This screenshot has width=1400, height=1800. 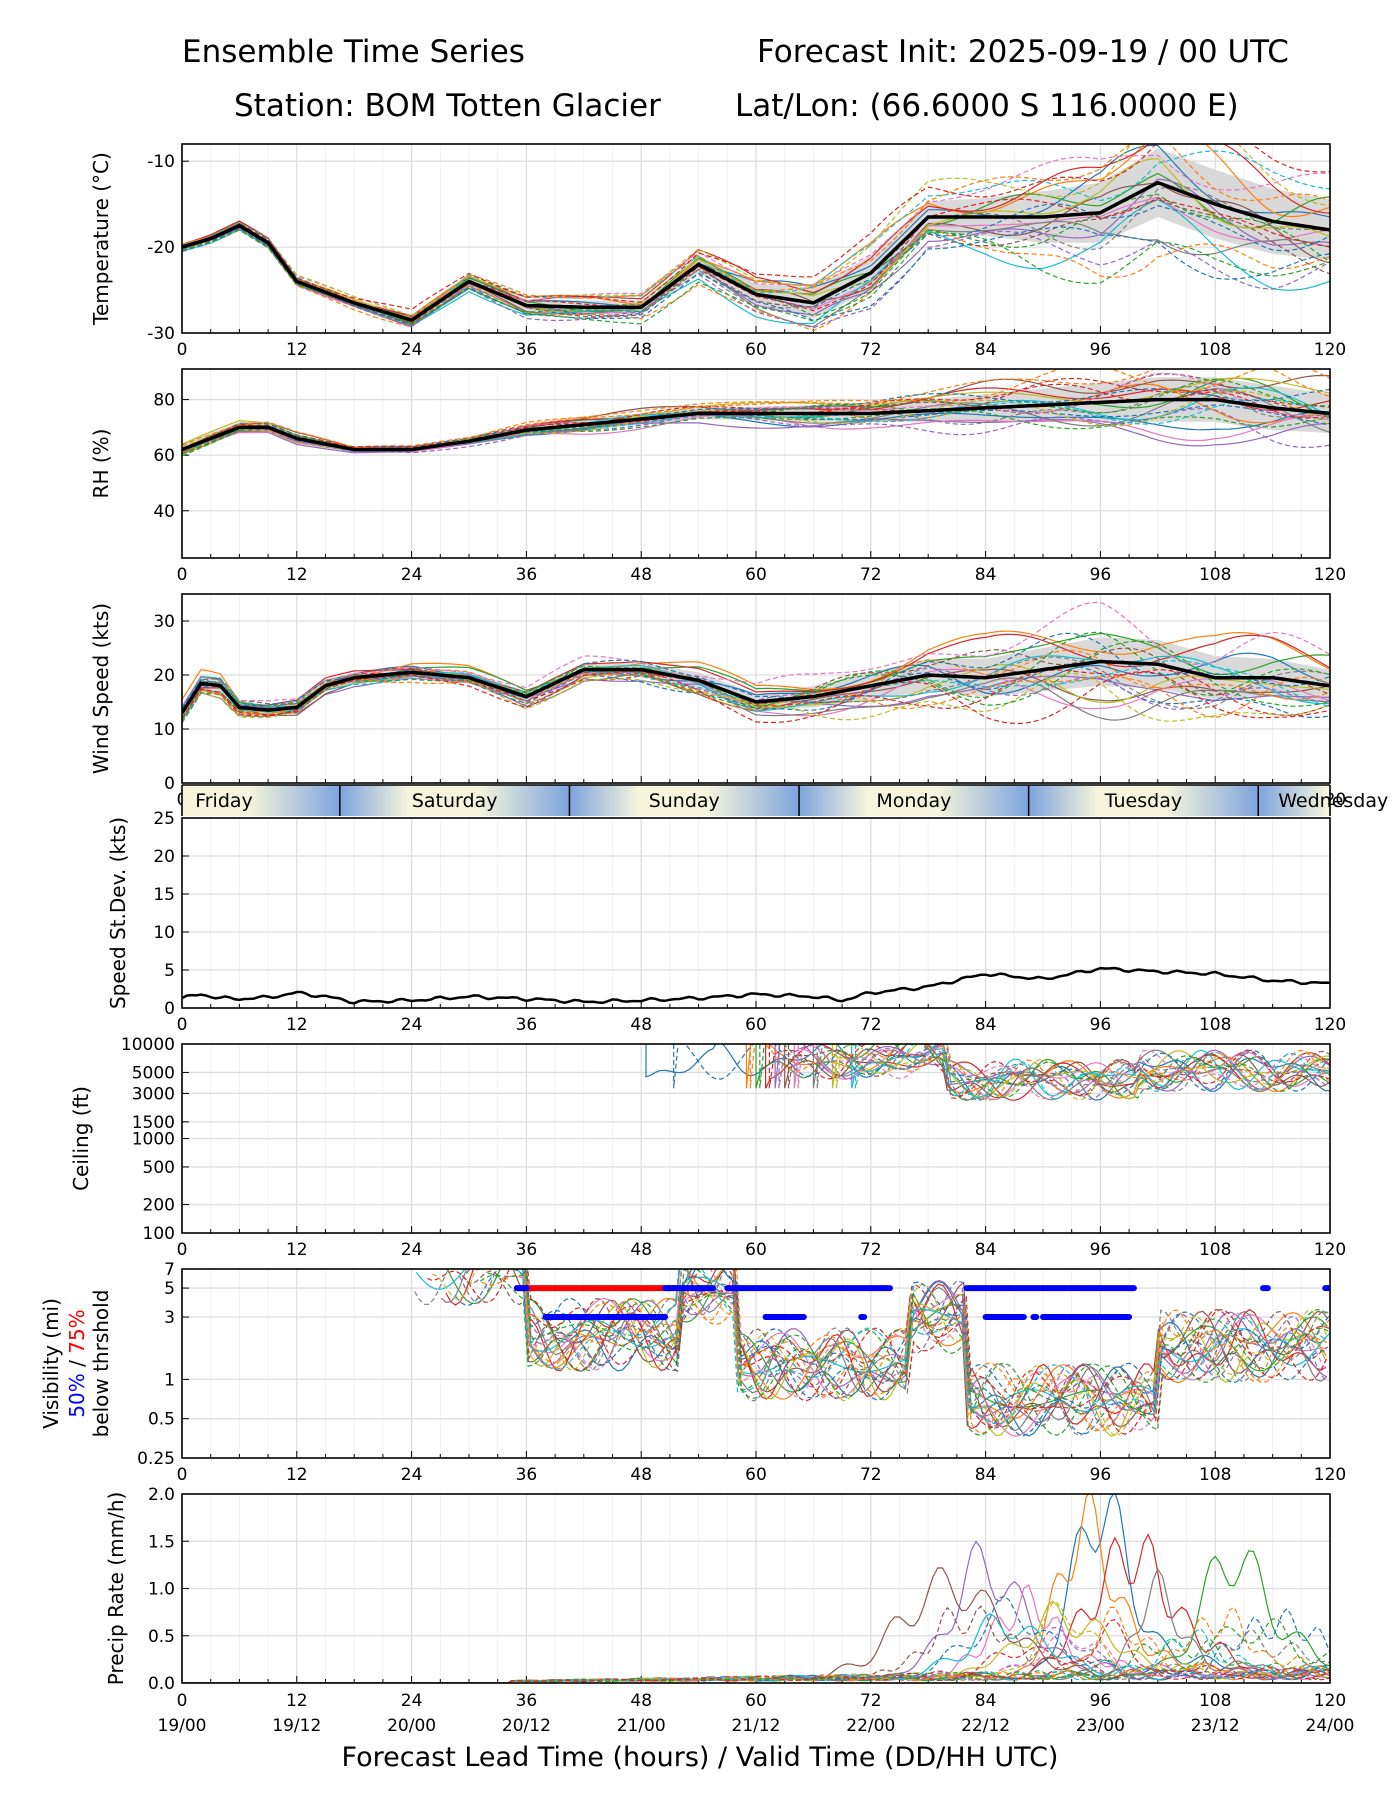 What do you see at coordinates (118, 913) in the screenshot?
I see `y-axis-label: Speed St.Dev. (kts)` at bounding box center [118, 913].